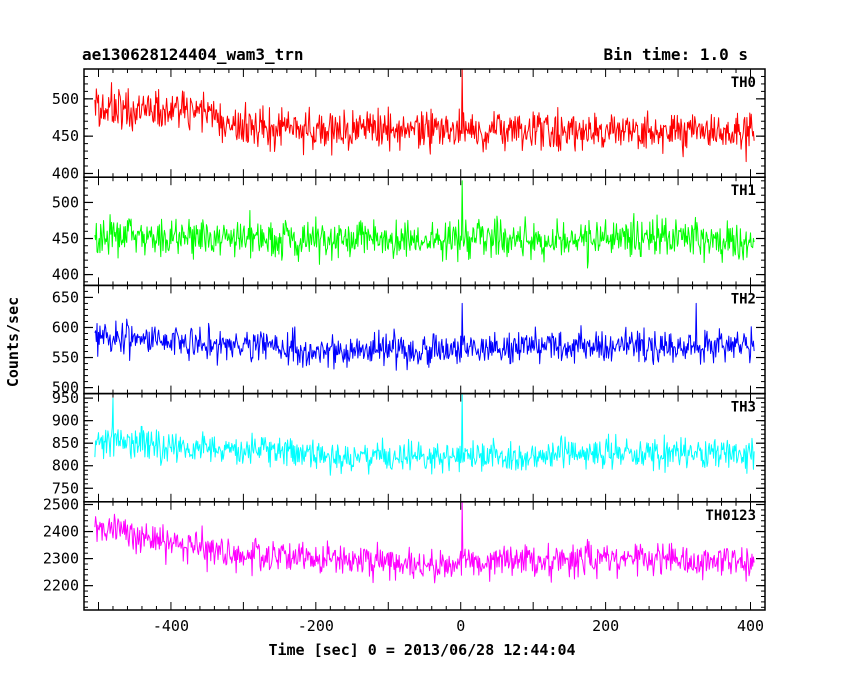 The width and height of the screenshot is (850, 680). What do you see at coordinates (13, 342) in the screenshot?
I see `y-axis-label: Counts/sec` at bounding box center [13, 342].